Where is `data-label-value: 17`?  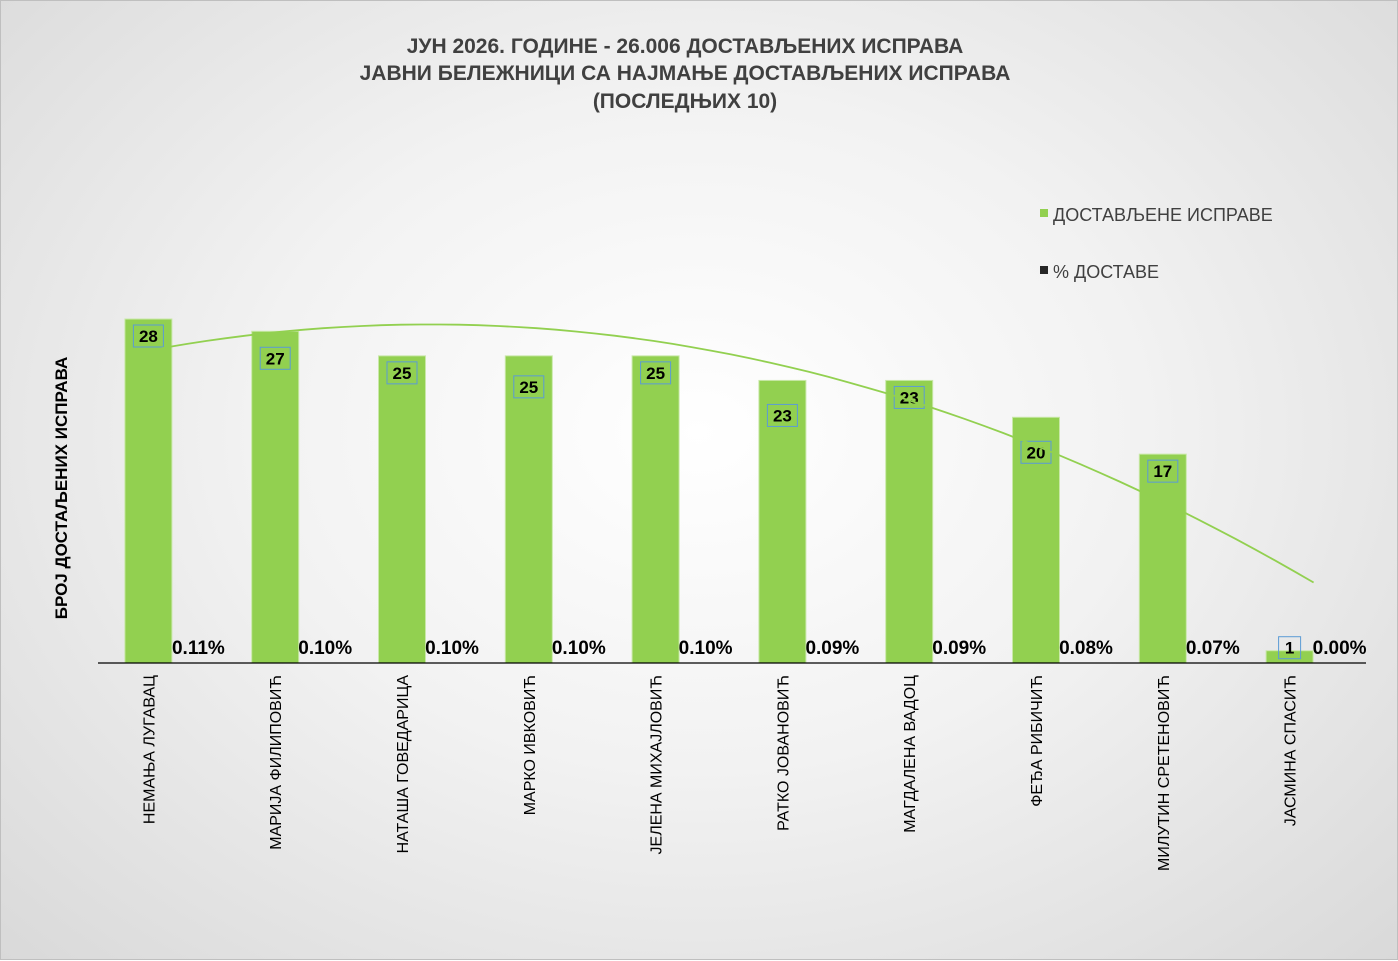 data-label-value: 17 is located at coordinates (1162, 471).